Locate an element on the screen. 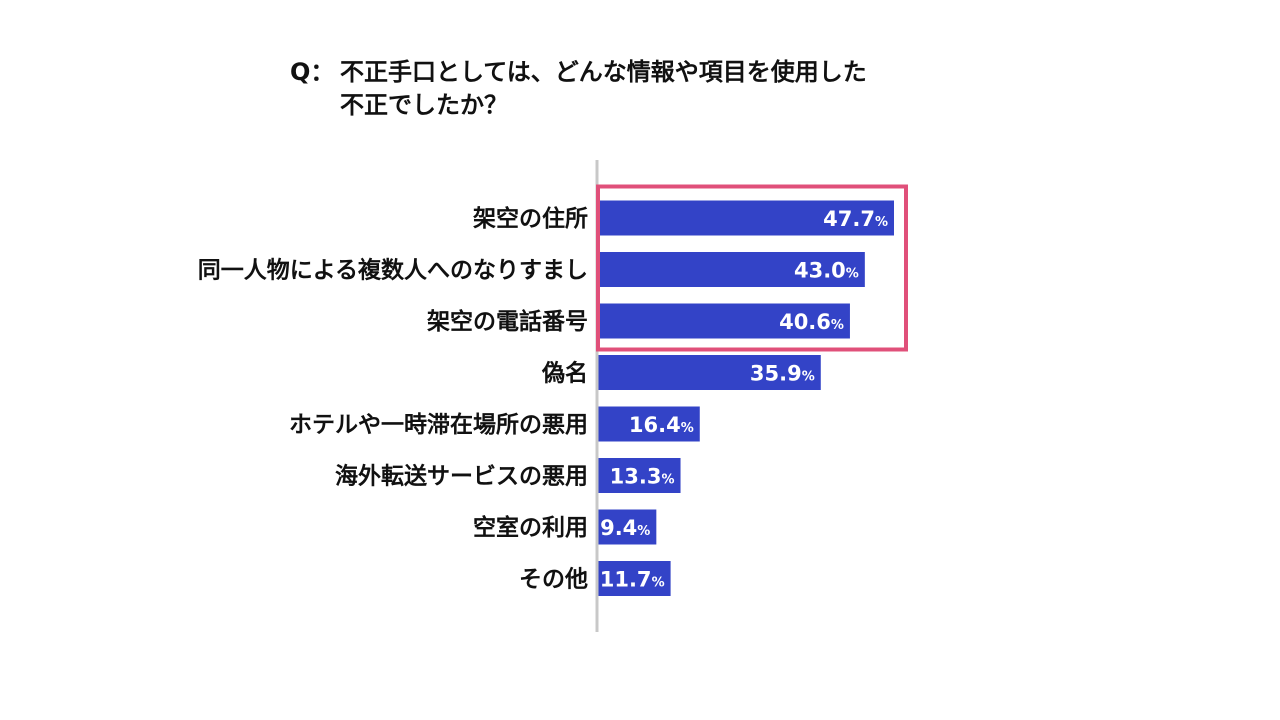  value-number: 35.9 is located at coordinates (776, 374).